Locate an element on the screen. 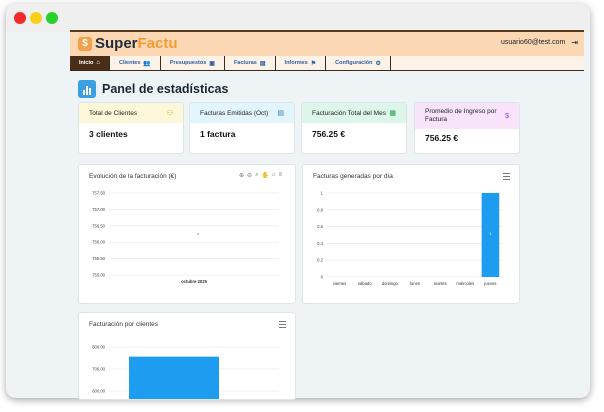 The image size is (604, 412). y-tick-label: 600.00 is located at coordinates (98, 391).